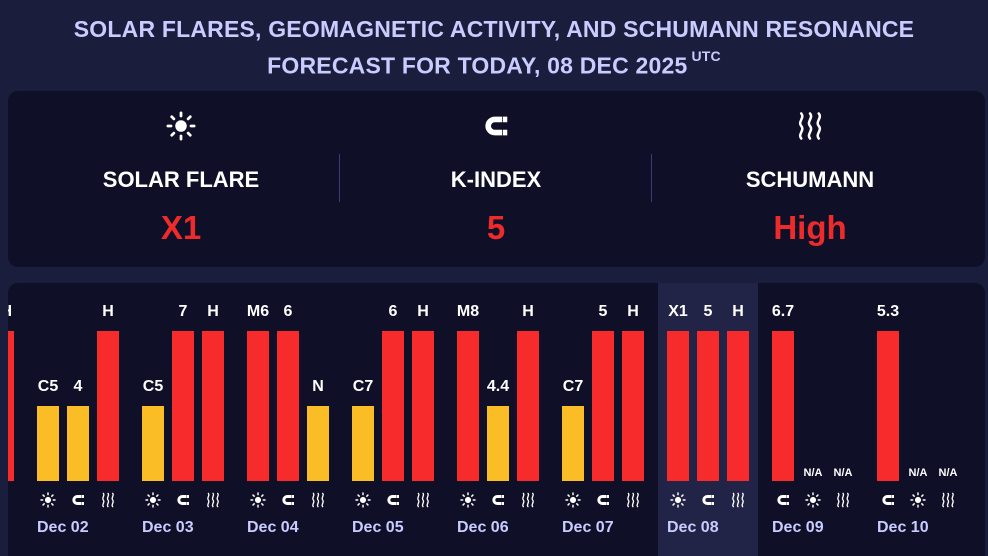  I want to click on date-label: Dec 02, so click(63, 527).